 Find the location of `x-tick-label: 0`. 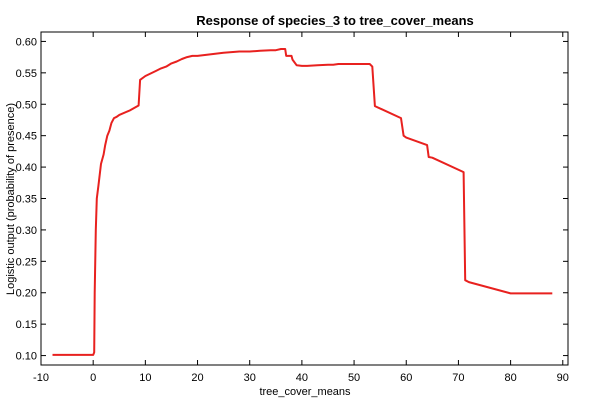

x-tick-label: 0 is located at coordinates (93, 378).